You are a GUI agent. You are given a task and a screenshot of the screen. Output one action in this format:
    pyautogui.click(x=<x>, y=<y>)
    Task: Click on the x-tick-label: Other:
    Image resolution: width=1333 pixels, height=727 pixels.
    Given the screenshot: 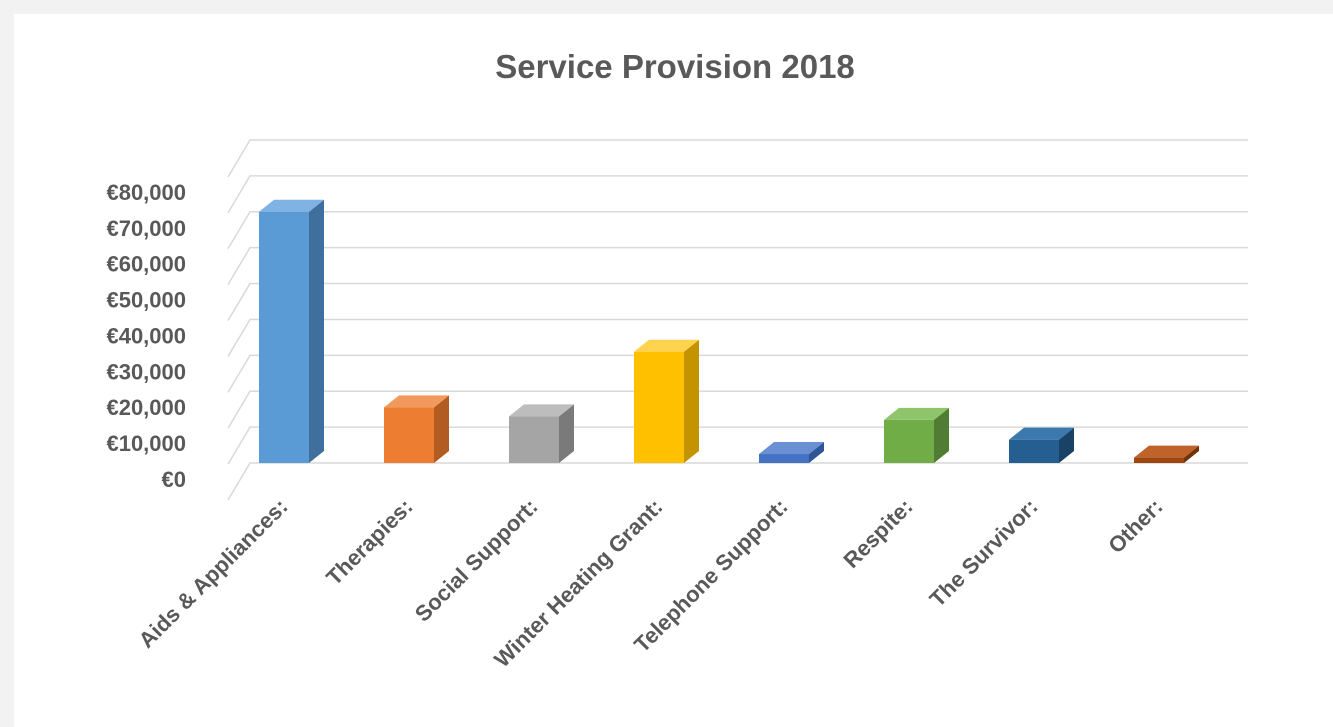 What is the action you would take?
    pyautogui.click(x=1135, y=526)
    